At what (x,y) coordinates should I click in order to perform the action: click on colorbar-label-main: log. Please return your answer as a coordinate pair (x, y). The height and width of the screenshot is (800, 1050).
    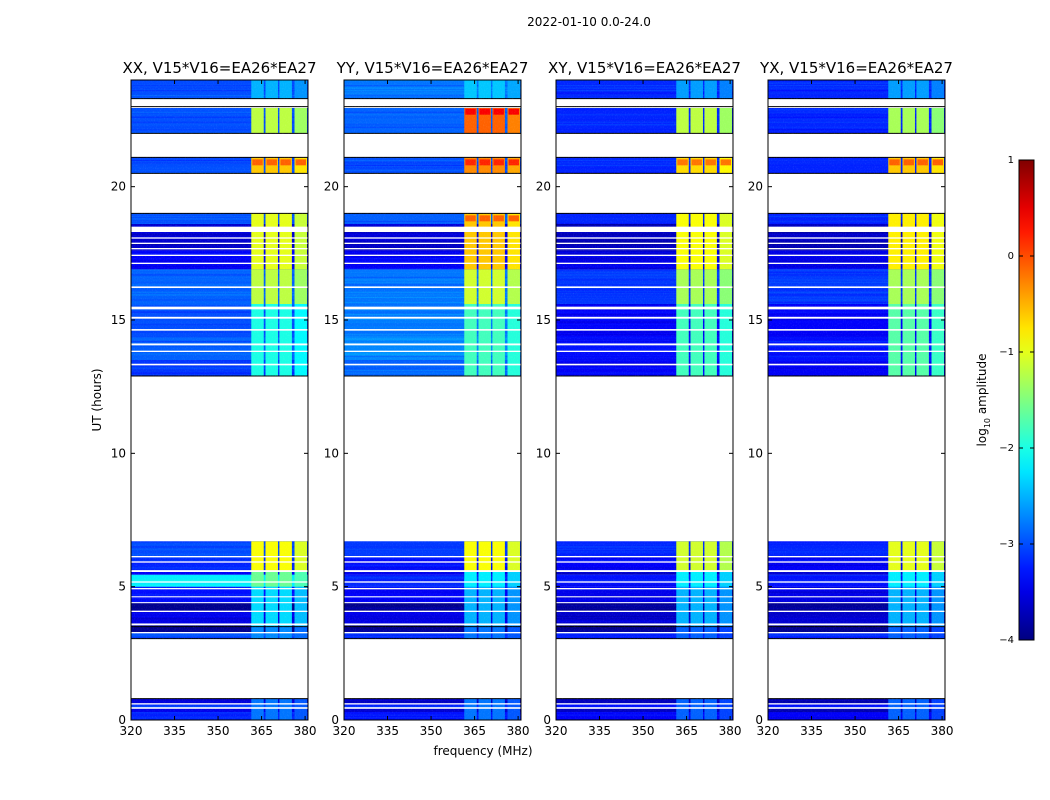
    Looking at the image, I should click on (982, 437).